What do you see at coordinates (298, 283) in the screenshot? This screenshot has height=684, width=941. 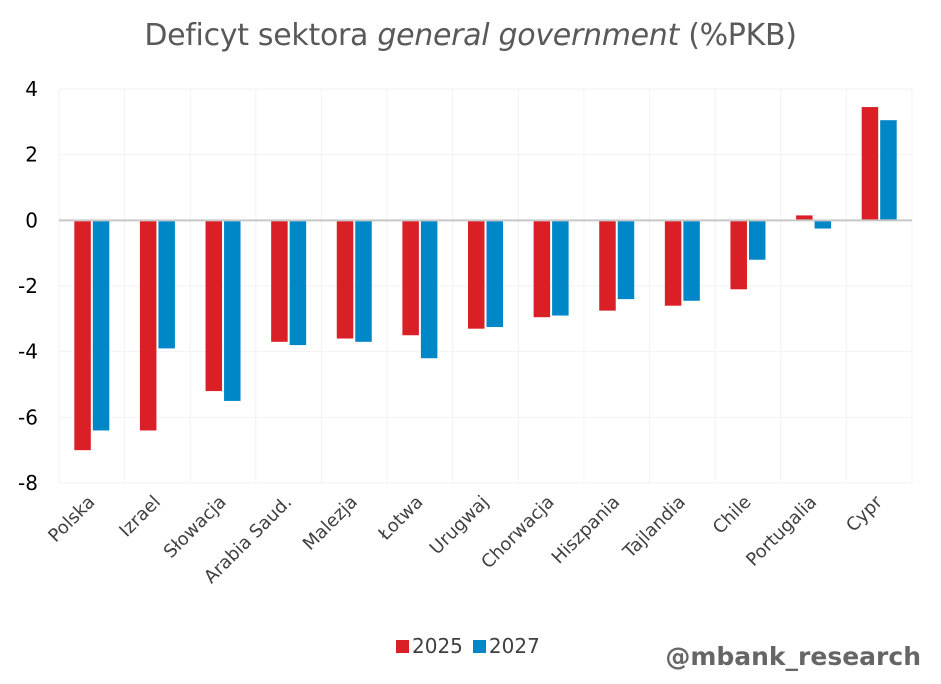 I see `bar-2027-arabia-saud-` at bounding box center [298, 283].